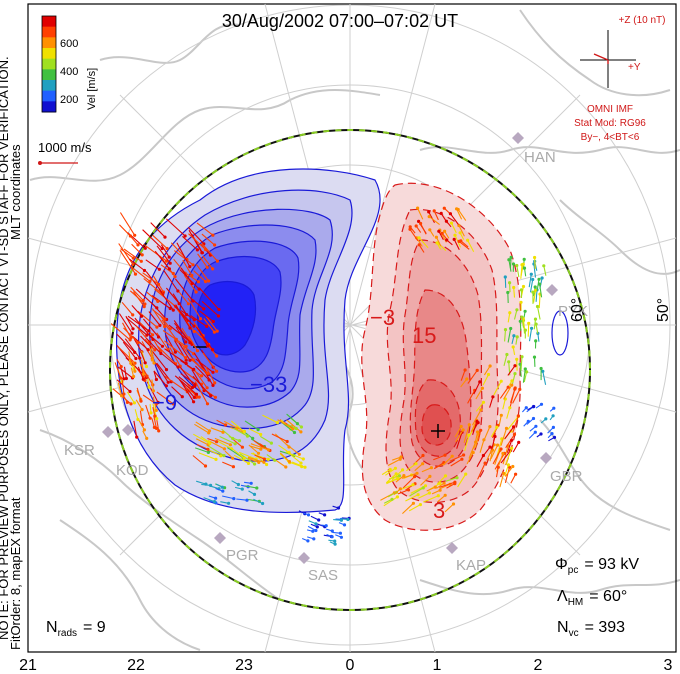 This screenshot has height=674, width=680. What do you see at coordinates (573, 570) in the screenshot?
I see `phi-sub: pc` at bounding box center [573, 570].